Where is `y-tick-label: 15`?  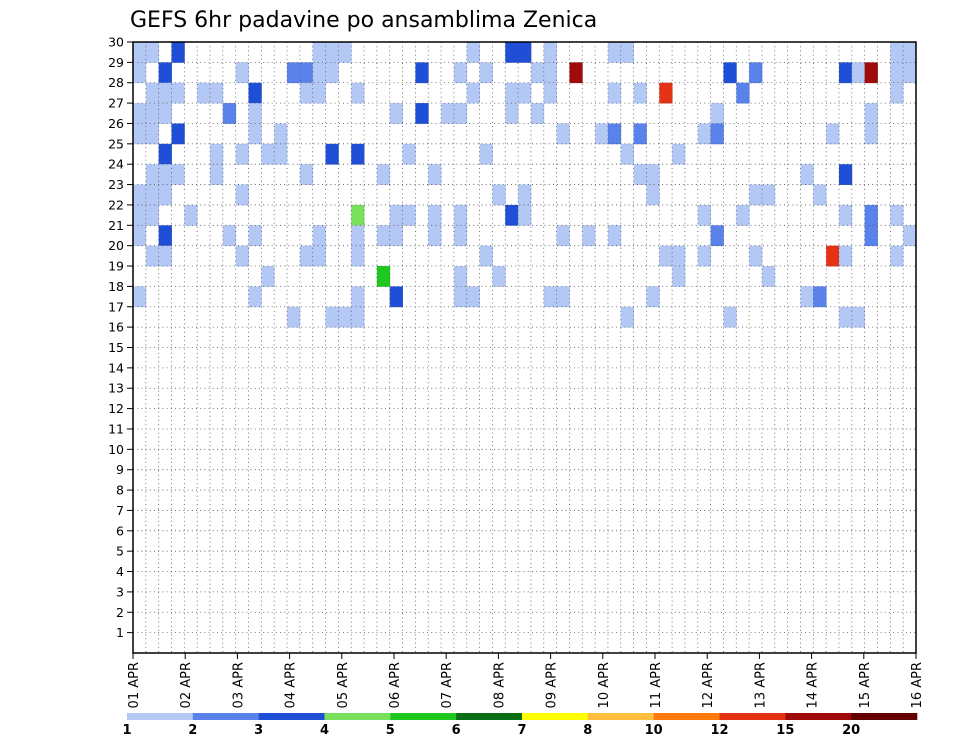
y-tick-label: 15 is located at coordinates (116, 347).